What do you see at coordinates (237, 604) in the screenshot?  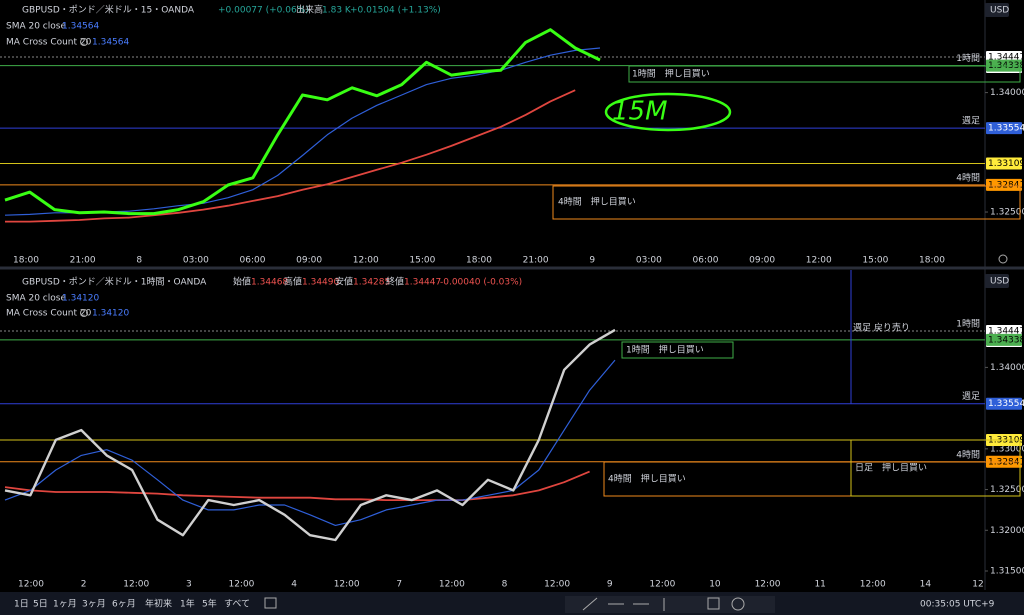 I see `range-button: すべて` at bounding box center [237, 604].